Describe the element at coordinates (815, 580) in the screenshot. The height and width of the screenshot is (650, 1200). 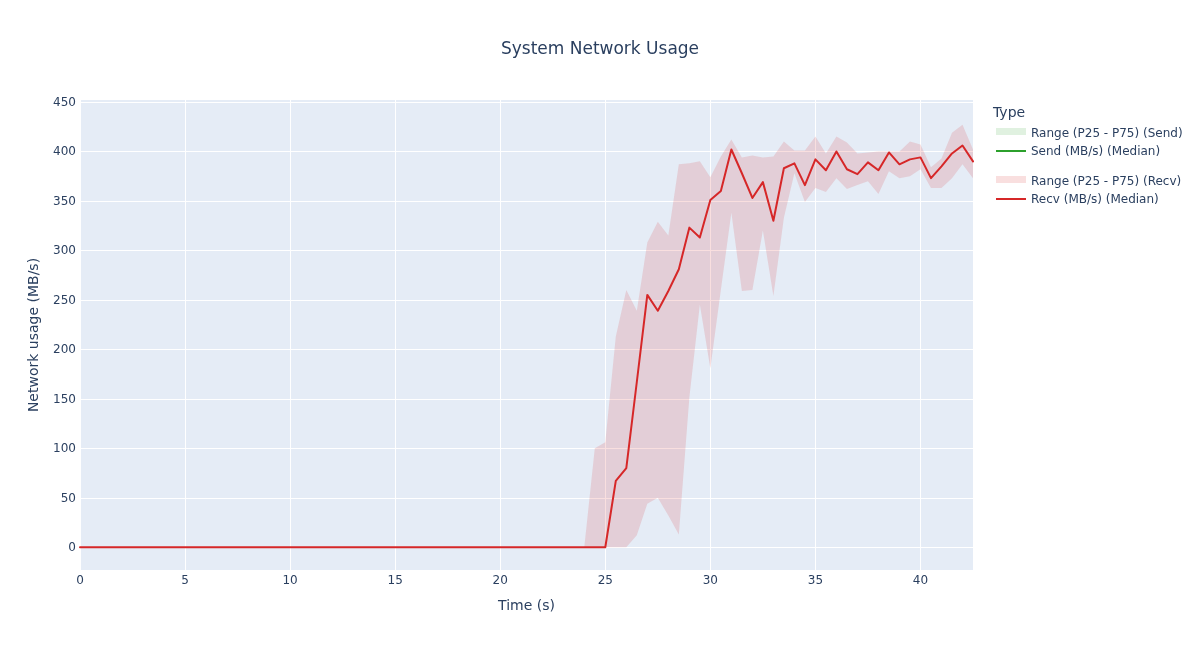
I see `x-tick-label: 35` at that location.